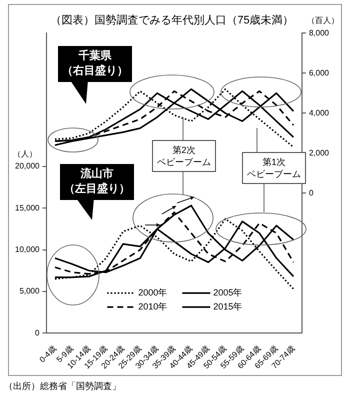  Describe the element at coordinates (153, 293) in the screenshot. I see `legend-label: 2000年` at that location.